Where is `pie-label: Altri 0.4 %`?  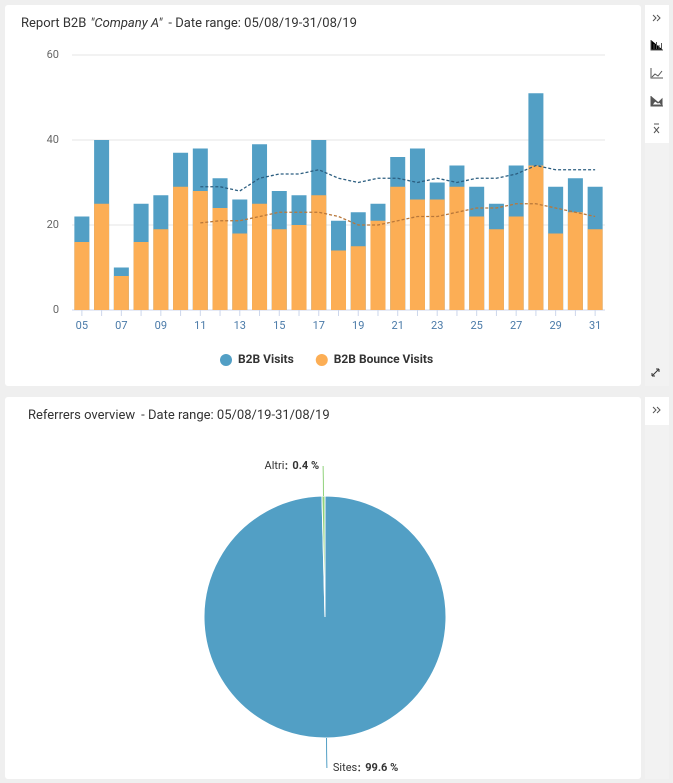
pie-label: Altri 0.4 % is located at coordinates (292, 465).